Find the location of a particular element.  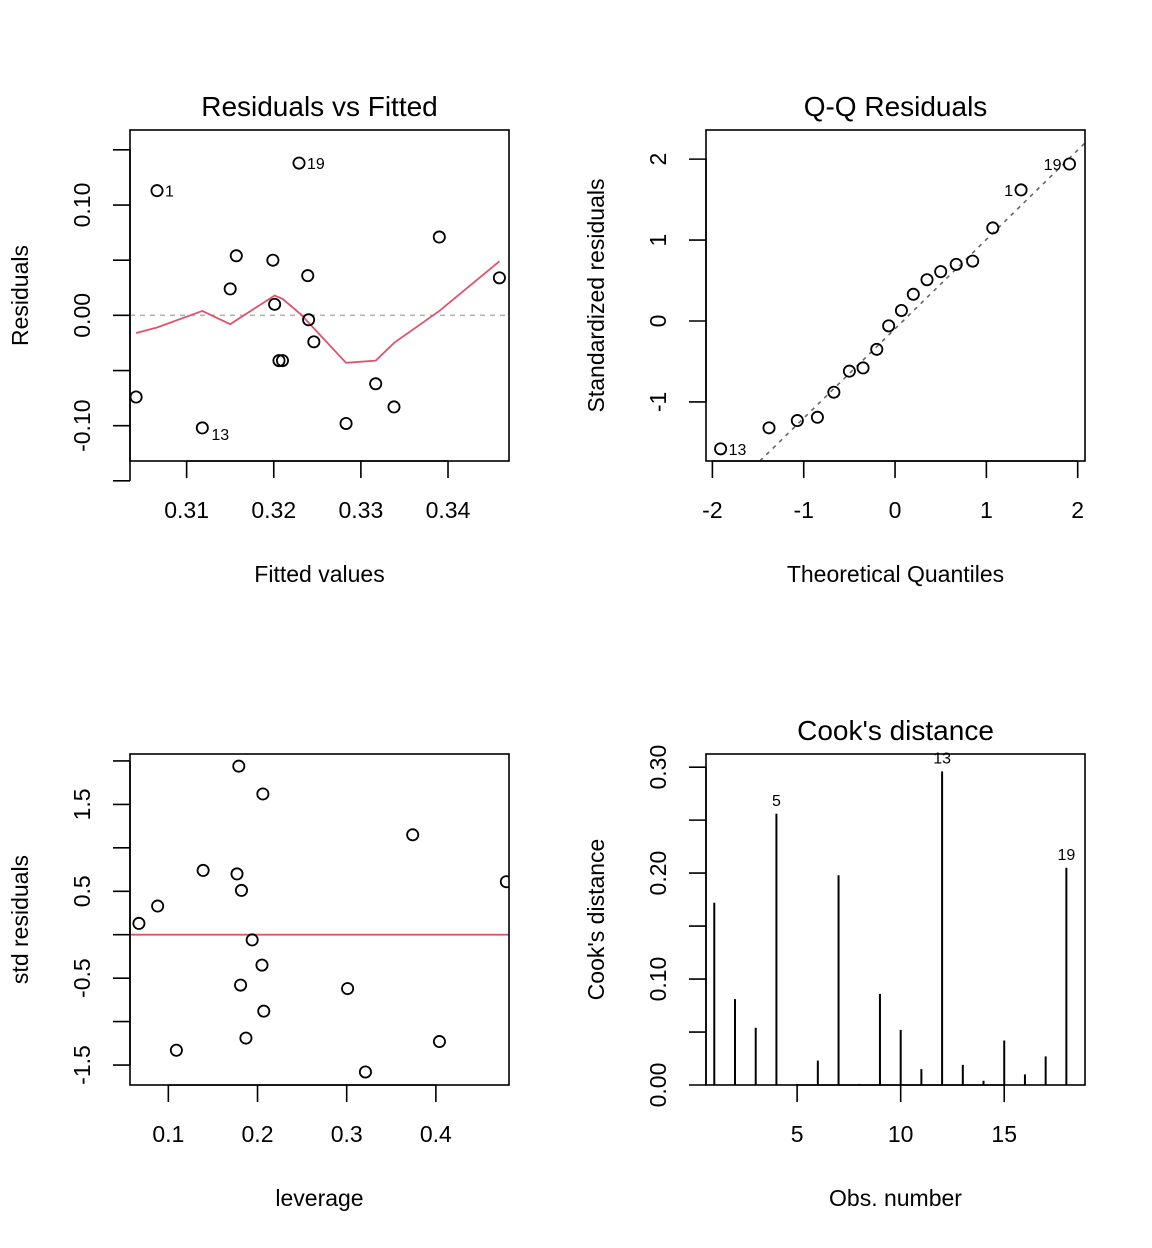

x-tick-label: -1 is located at coordinates (803, 510).